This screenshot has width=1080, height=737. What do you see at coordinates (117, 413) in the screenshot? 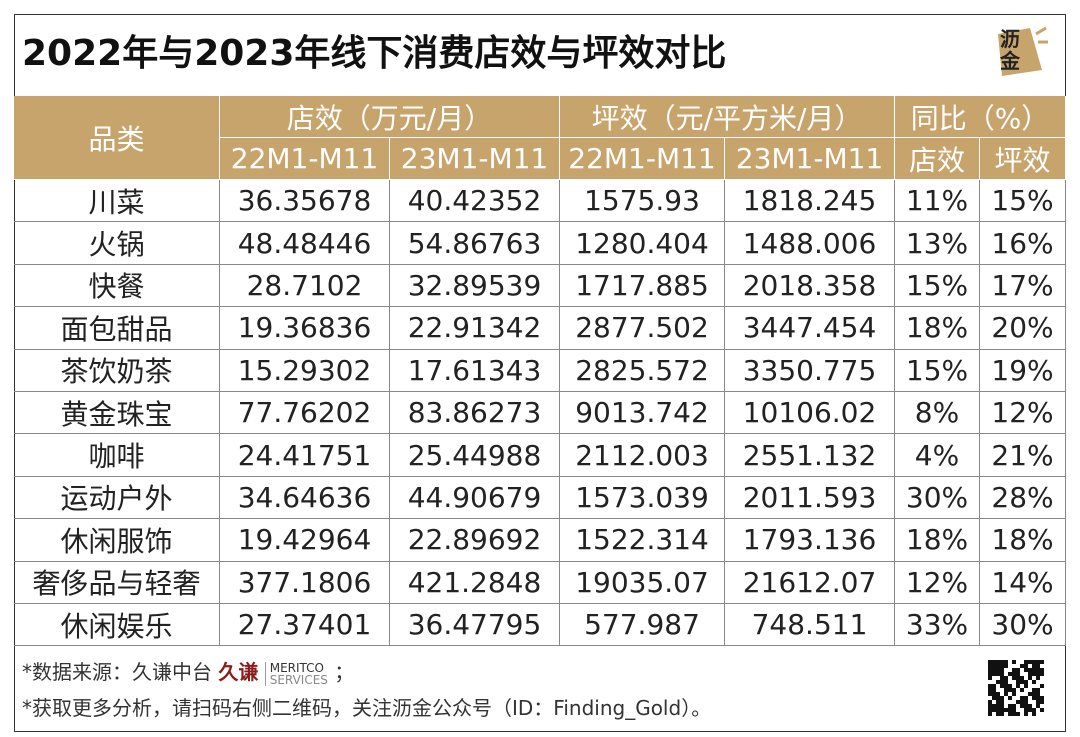
I see `row-category: 黄金珠宝` at bounding box center [117, 413].